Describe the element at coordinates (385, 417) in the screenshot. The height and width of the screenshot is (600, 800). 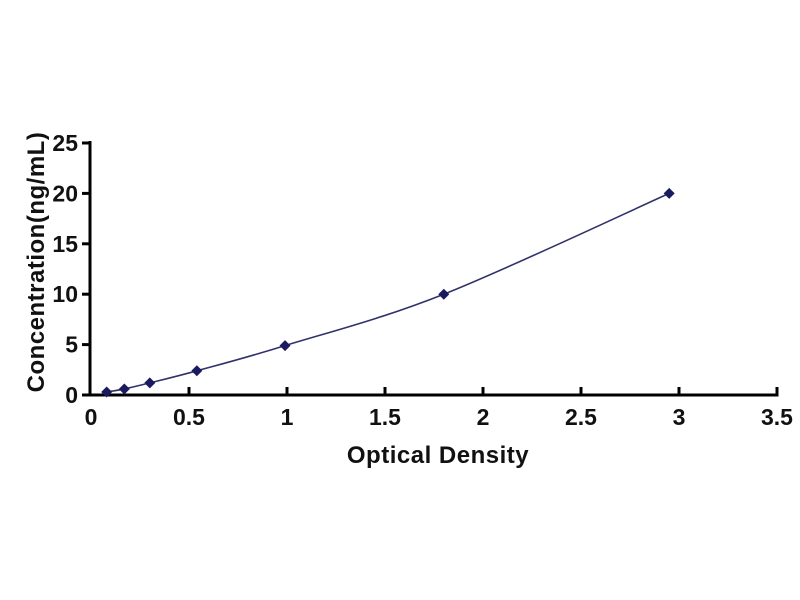
I see `x-tick-label: 1.5` at that location.